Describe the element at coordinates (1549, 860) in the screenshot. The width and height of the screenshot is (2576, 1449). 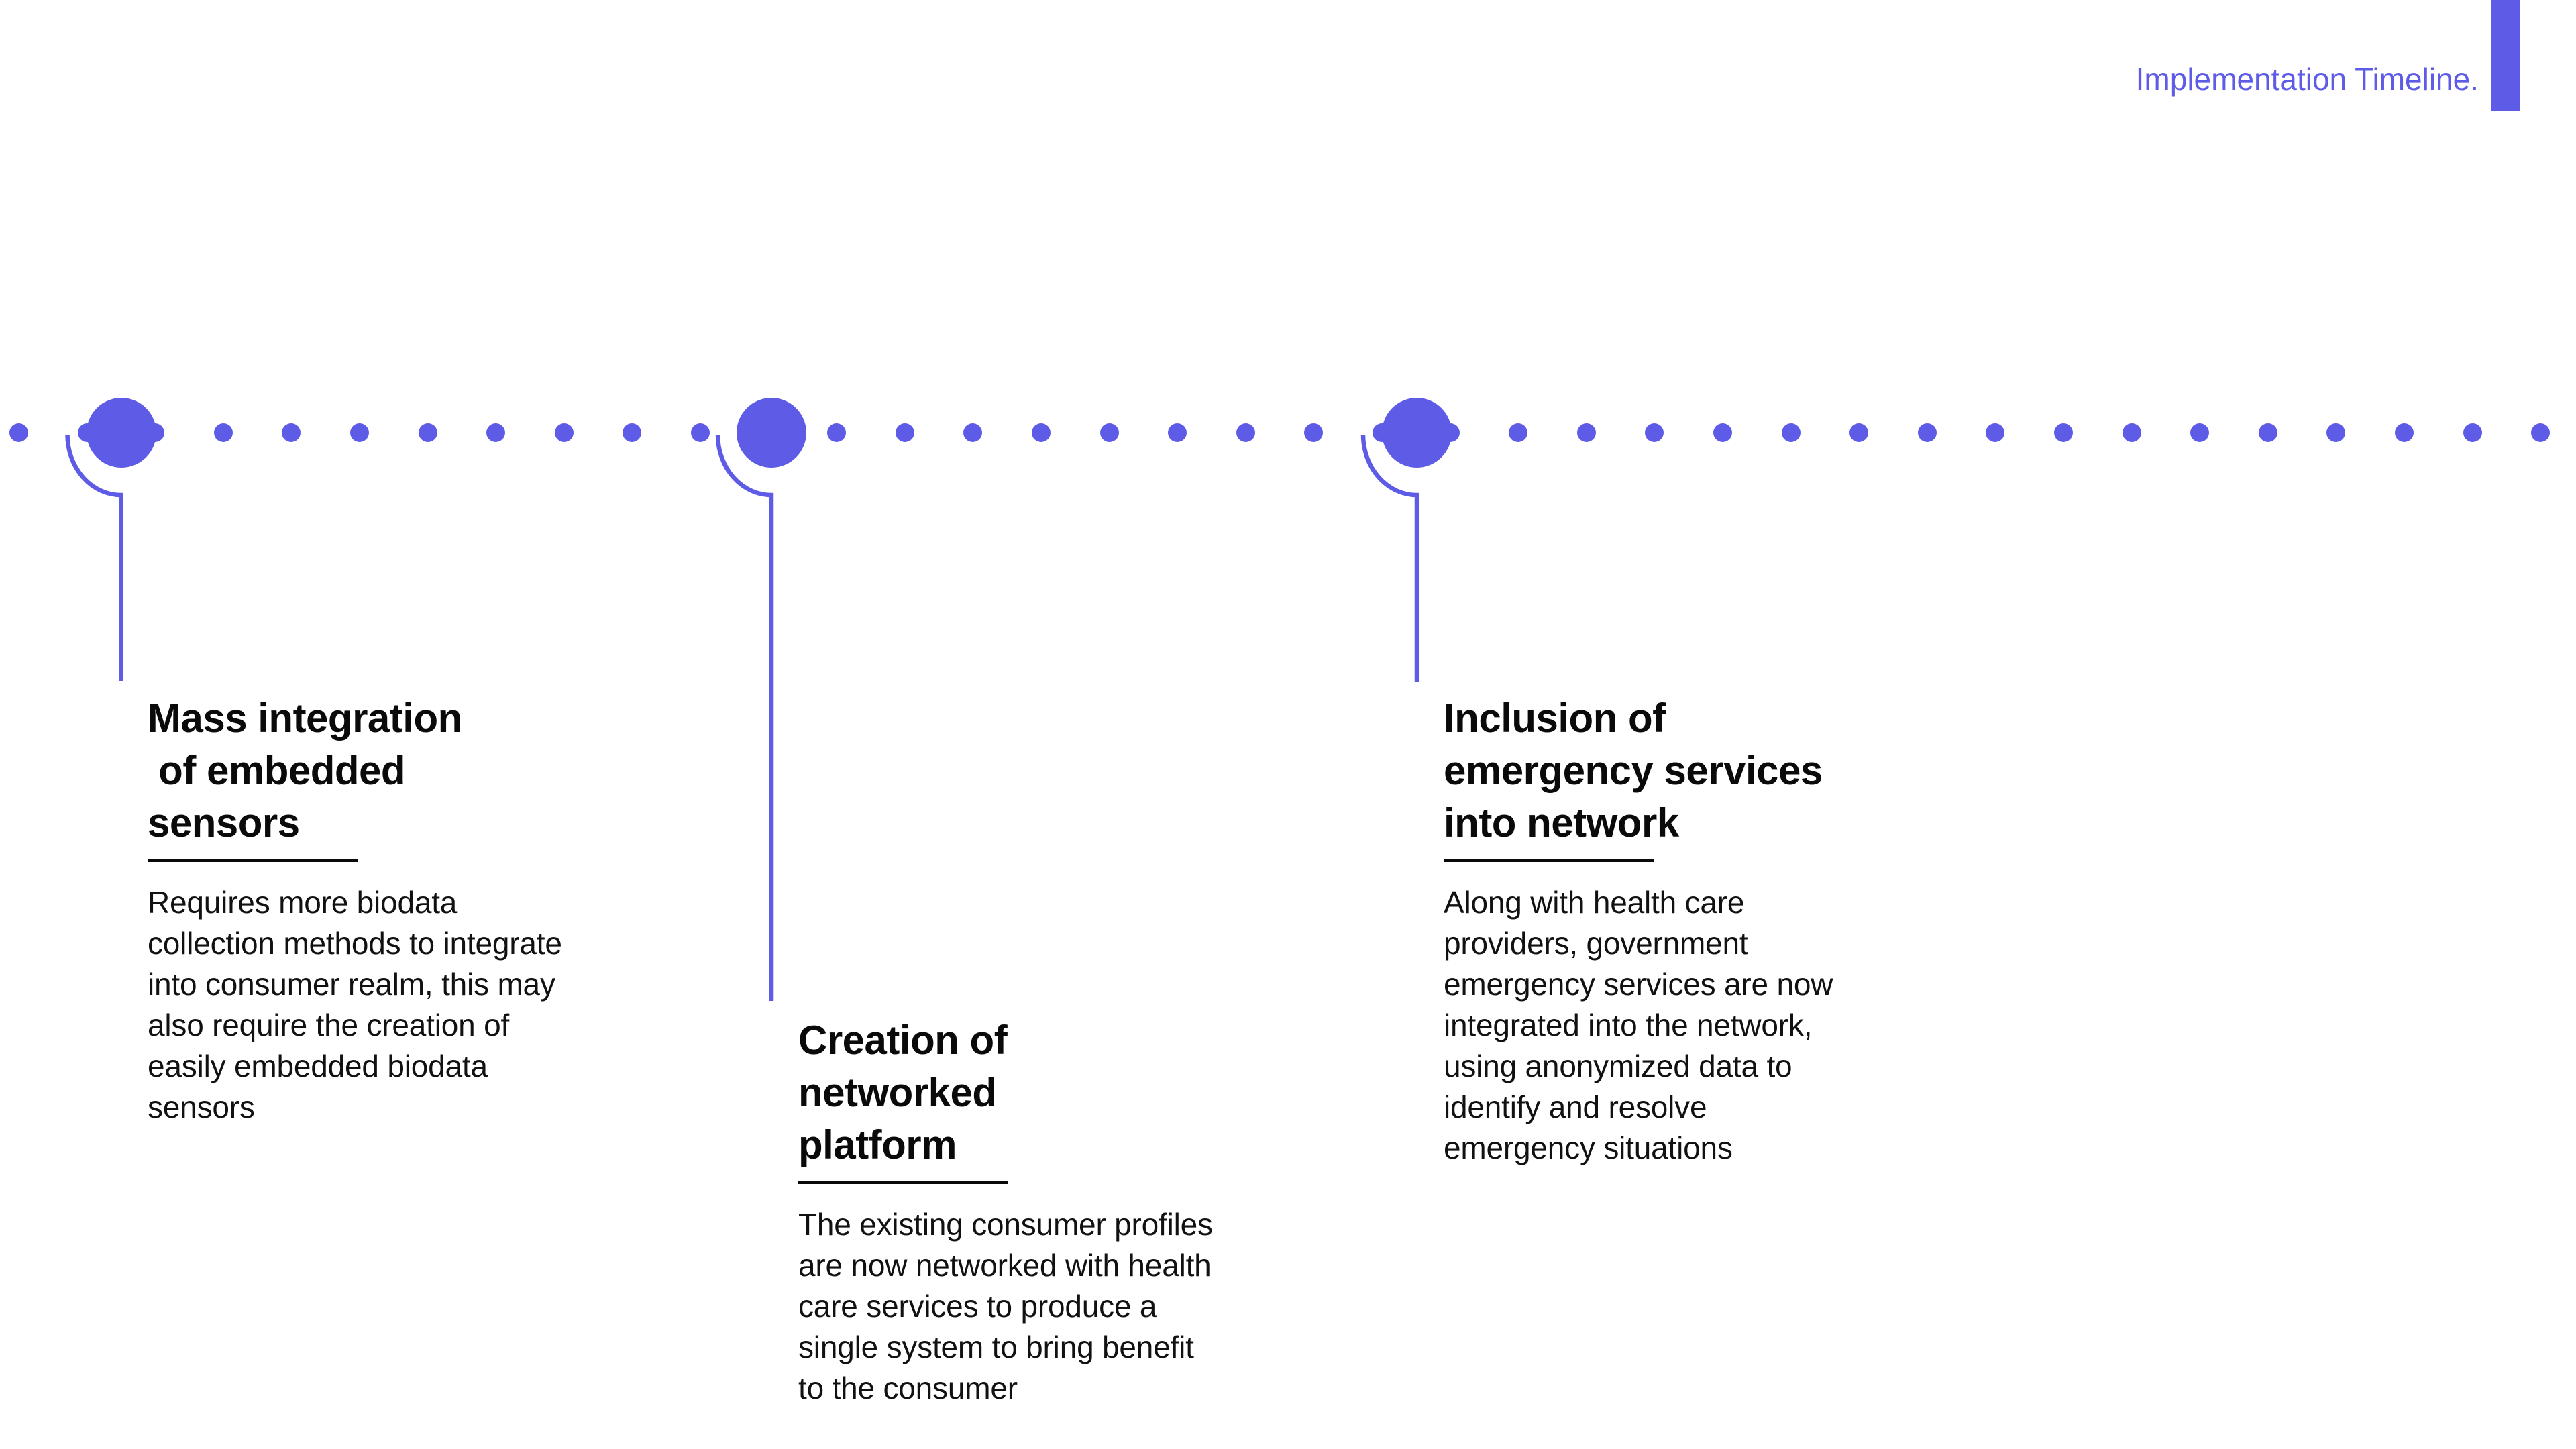
I see `milestone-3-underline` at that location.